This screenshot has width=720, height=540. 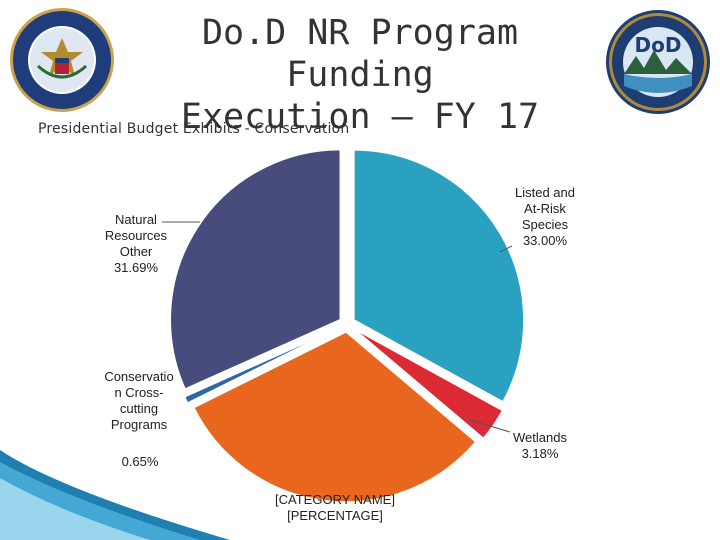 I want to click on slice-label-listed-species: Listed and At-Risk Species 33.00%, so click(x=545, y=216).